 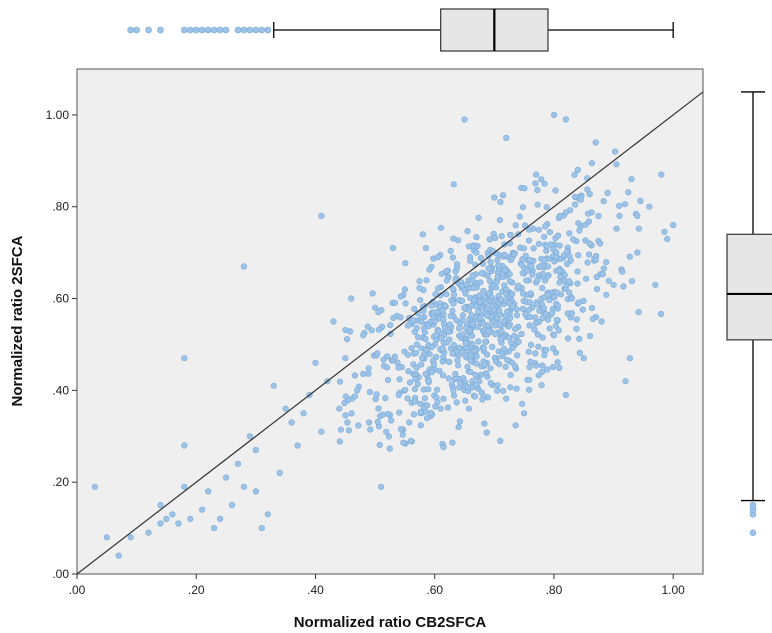 I want to click on y-axis-title: Normalized ratio 2SFCA, so click(x=17, y=320).